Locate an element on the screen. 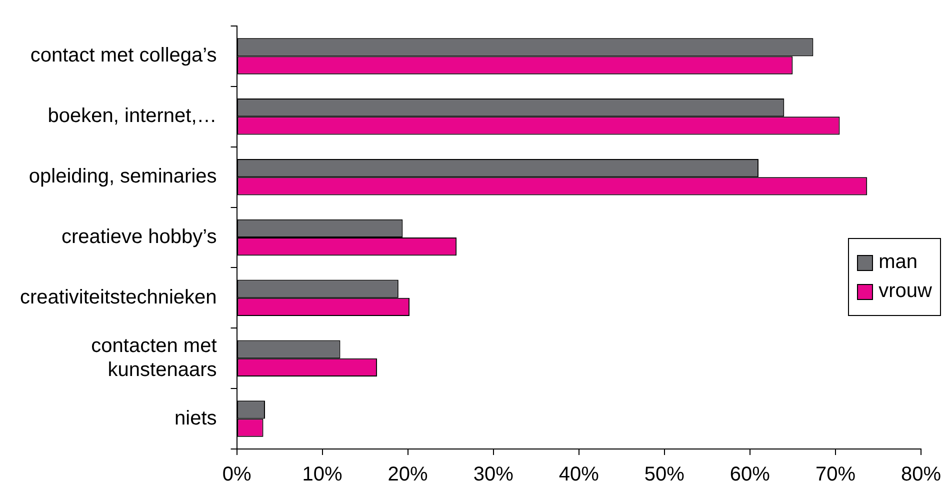  y-tick-label: creativiteitstechnieken is located at coordinates (118, 297).